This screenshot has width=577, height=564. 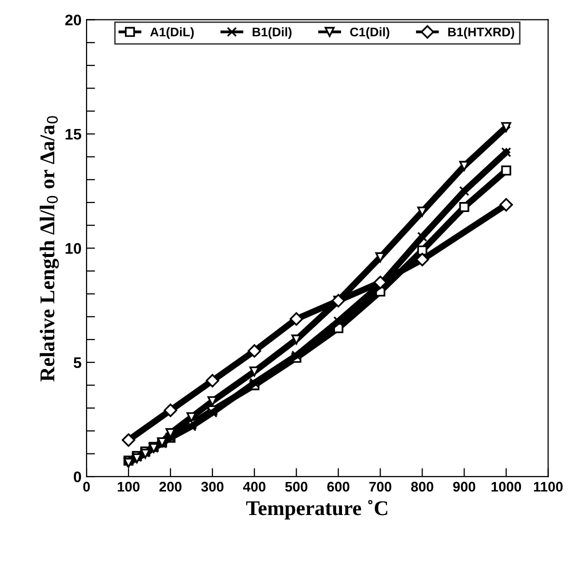 I want to click on x-tick-label: 900, so click(x=464, y=487).